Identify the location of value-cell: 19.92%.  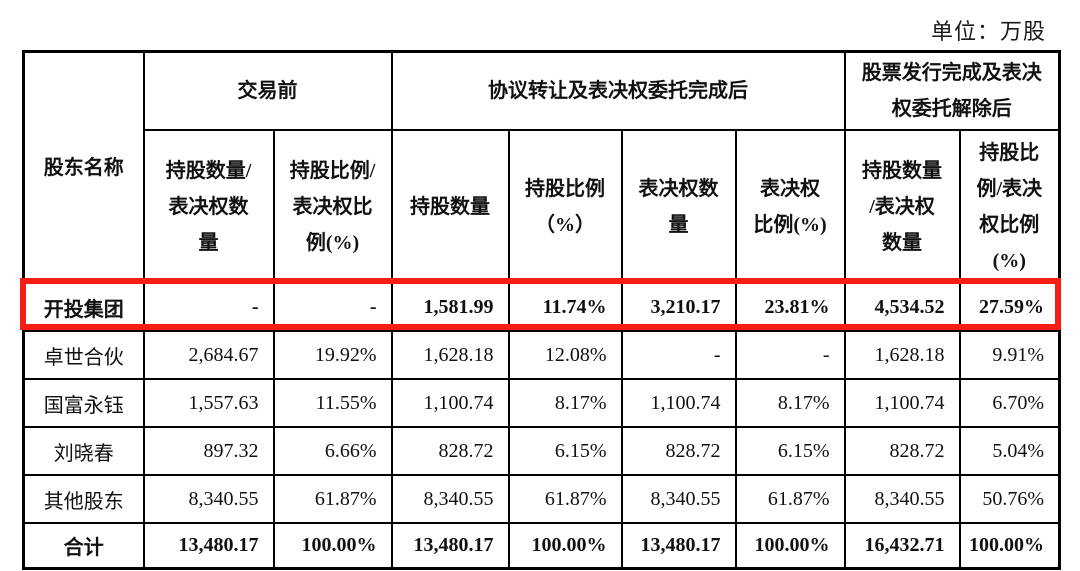
(332, 355).